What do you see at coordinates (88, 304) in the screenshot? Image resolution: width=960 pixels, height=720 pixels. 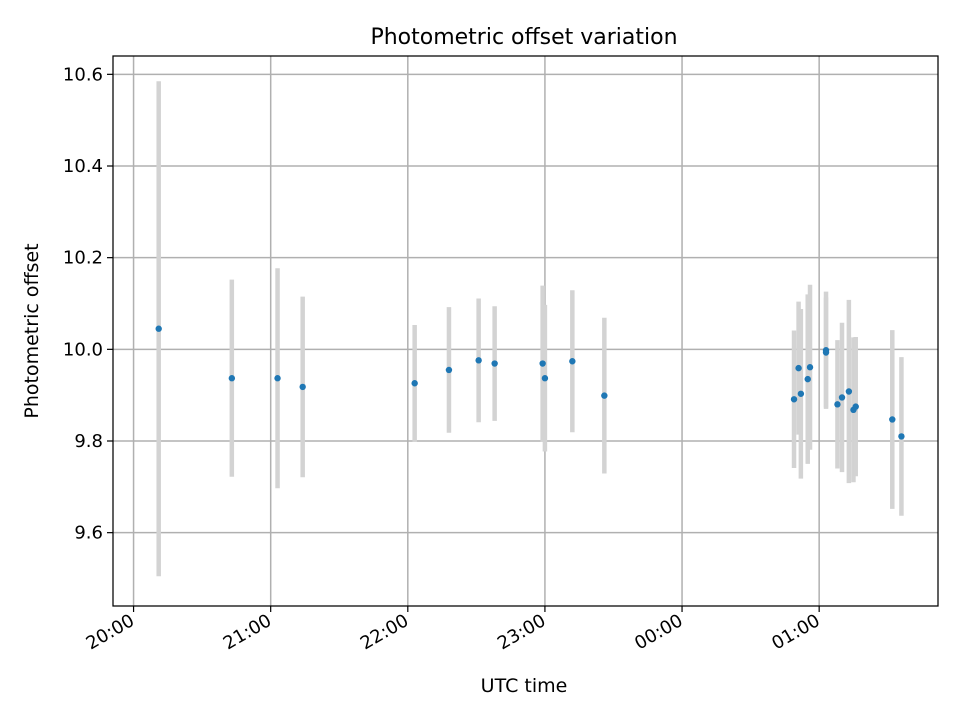 I see `y-axis-ticks: 9.6 9.8 10.0 10.2 10.4 10.6` at bounding box center [88, 304].